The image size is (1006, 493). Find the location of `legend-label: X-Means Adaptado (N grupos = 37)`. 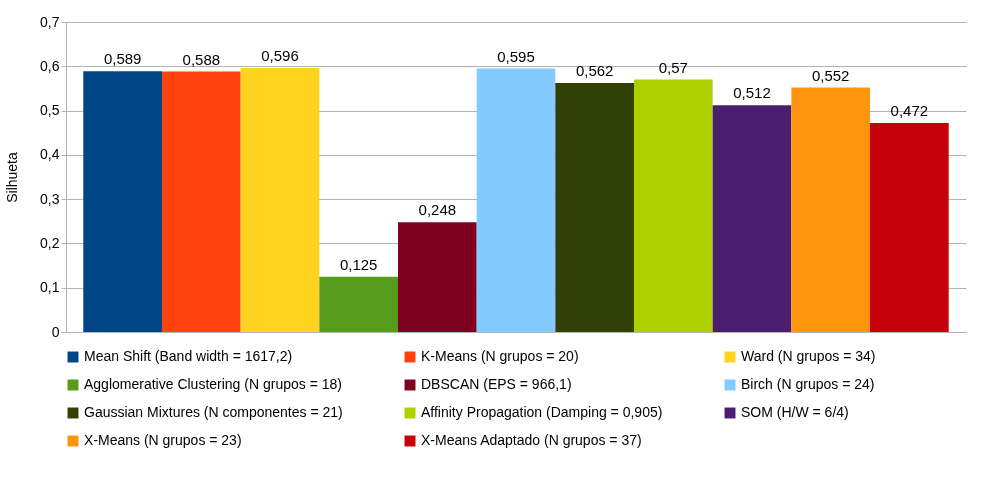

legend-label: X-Means Adaptado (N grupos = 37) is located at coordinates (531, 440).